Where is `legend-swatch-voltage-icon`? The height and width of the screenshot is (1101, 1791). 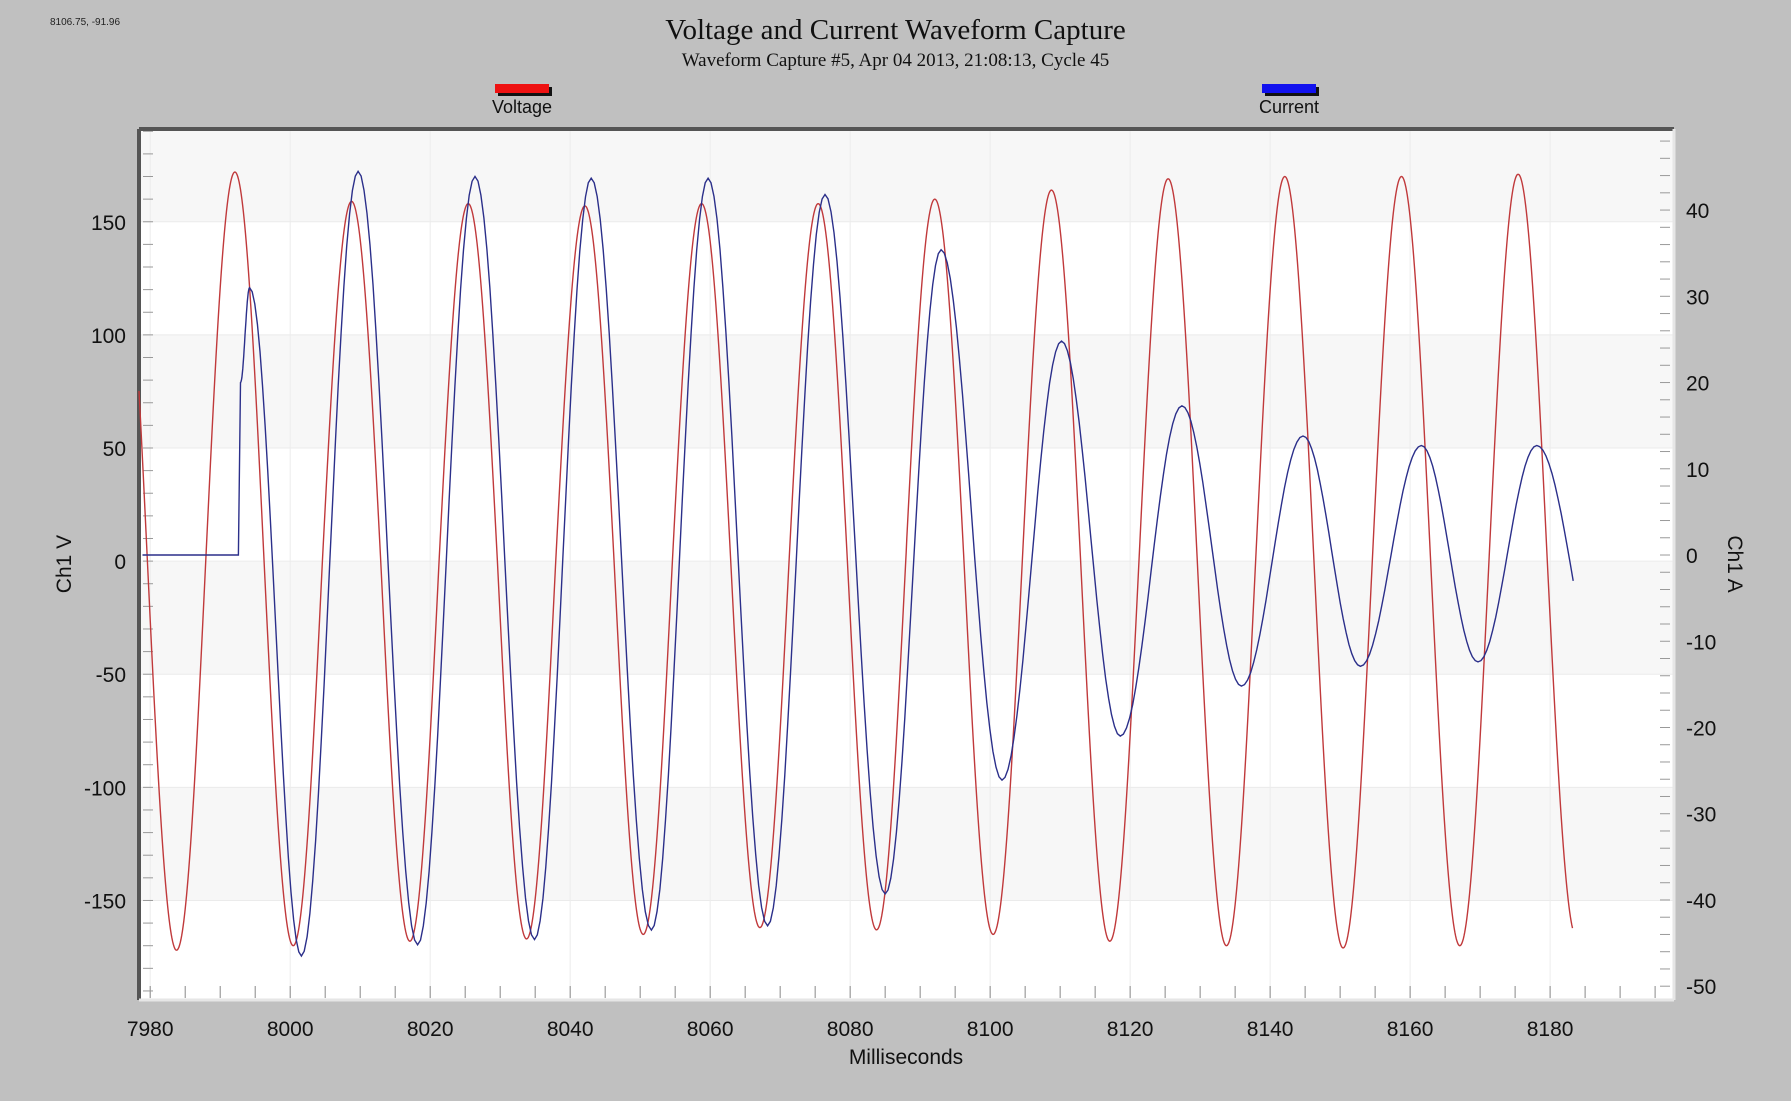
legend-swatch-voltage-icon is located at coordinates (522, 88).